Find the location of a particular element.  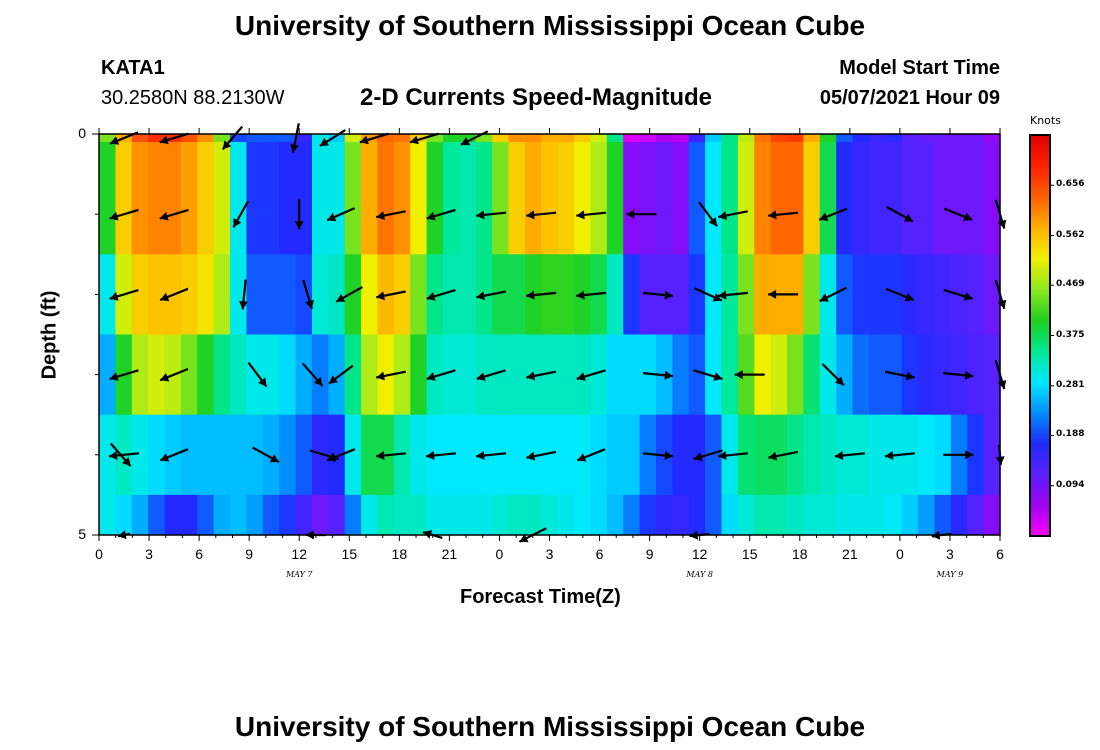

colorbar-label: 0.375 is located at coordinates (1070, 334).